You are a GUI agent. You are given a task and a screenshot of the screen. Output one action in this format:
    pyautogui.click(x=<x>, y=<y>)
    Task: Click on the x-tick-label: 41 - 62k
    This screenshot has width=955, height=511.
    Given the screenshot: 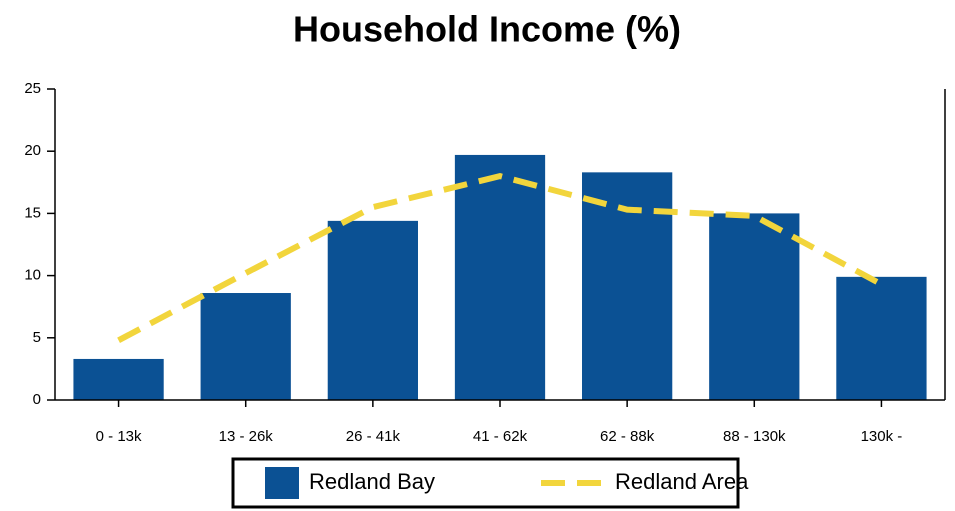 What is the action you would take?
    pyautogui.click(x=500, y=436)
    